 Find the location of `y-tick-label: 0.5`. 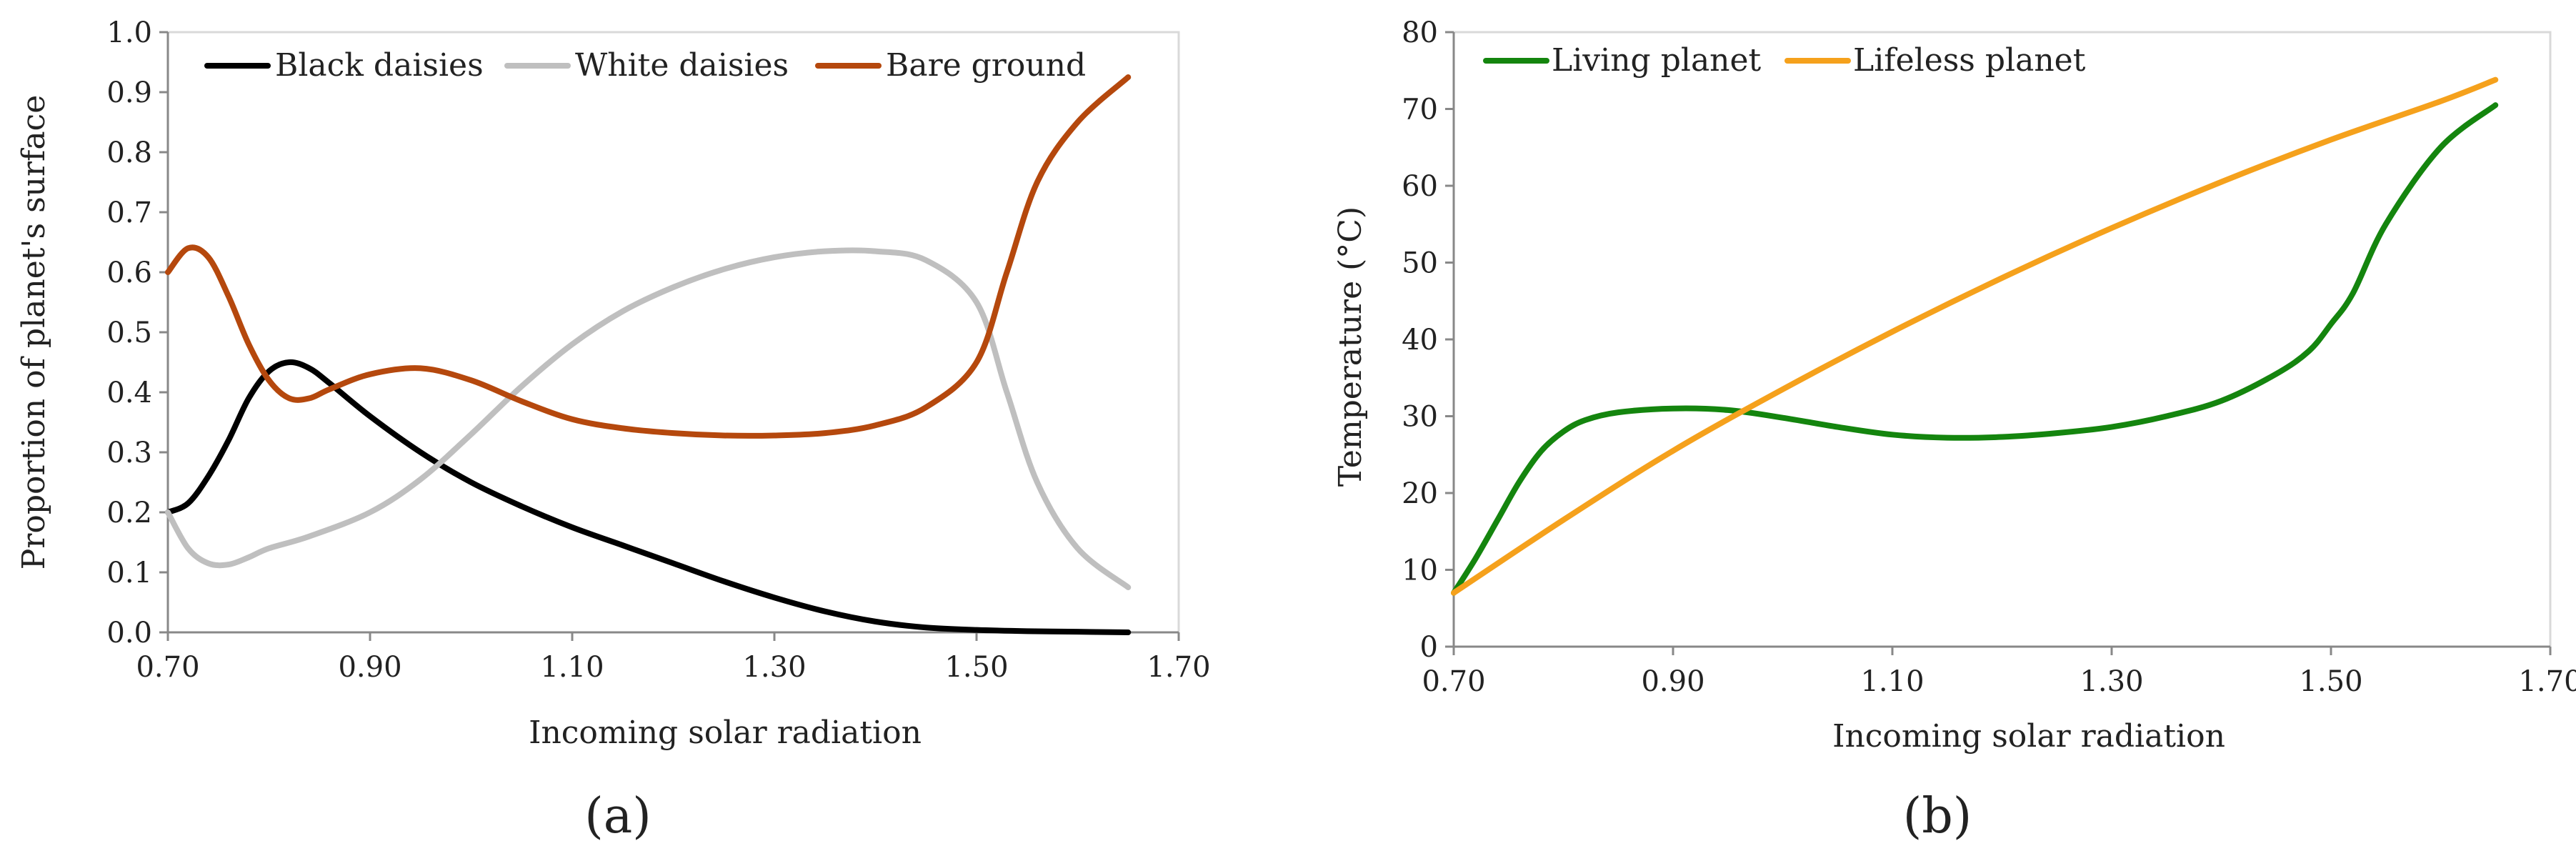

y-tick-label: 0.5 is located at coordinates (129, 333).